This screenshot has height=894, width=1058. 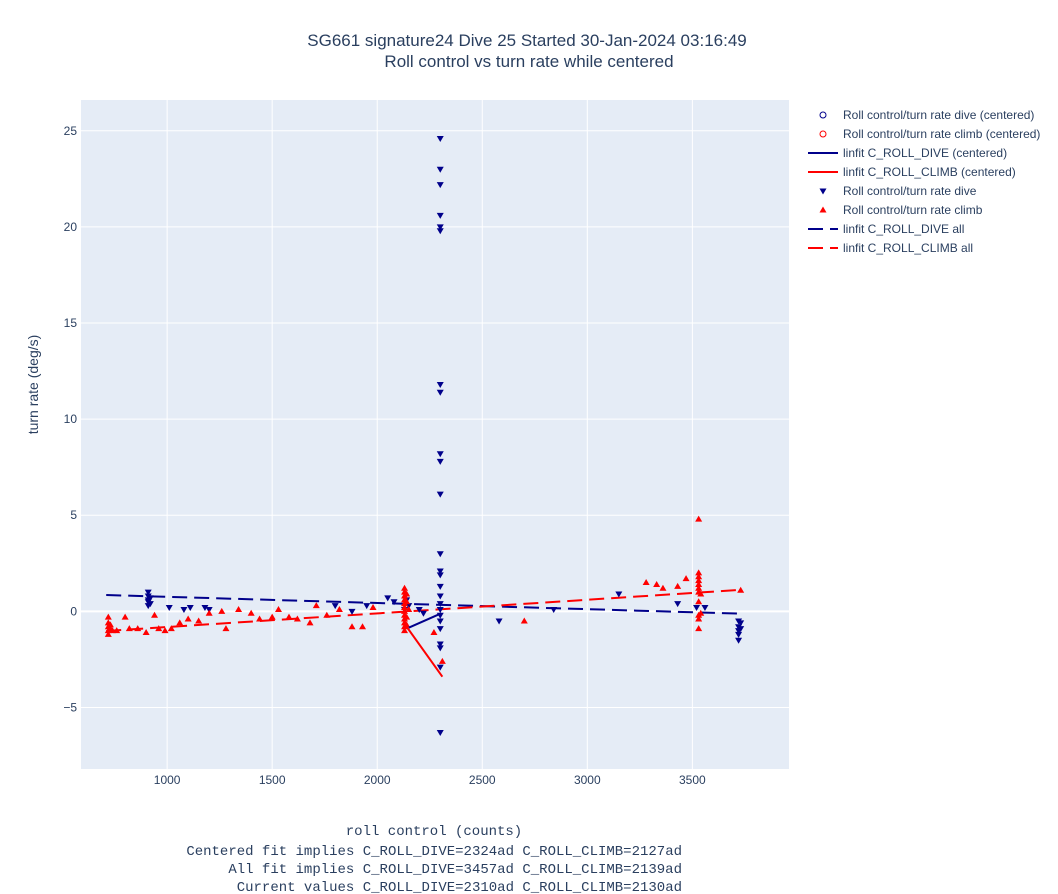 I want to click on legend-label: linfit C_ROLL_CLIMB all, so click(x=908, y=248).